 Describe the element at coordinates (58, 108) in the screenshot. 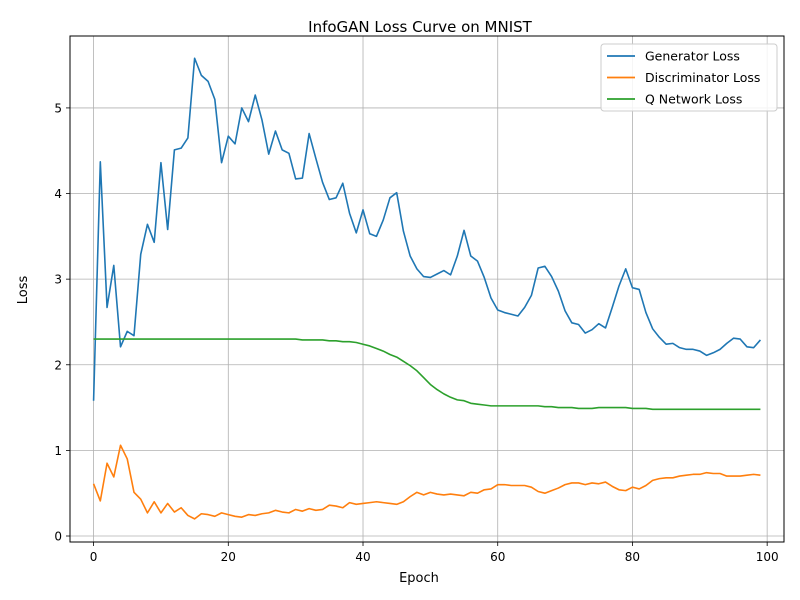

I see `y-tick-label: 5` at that location.